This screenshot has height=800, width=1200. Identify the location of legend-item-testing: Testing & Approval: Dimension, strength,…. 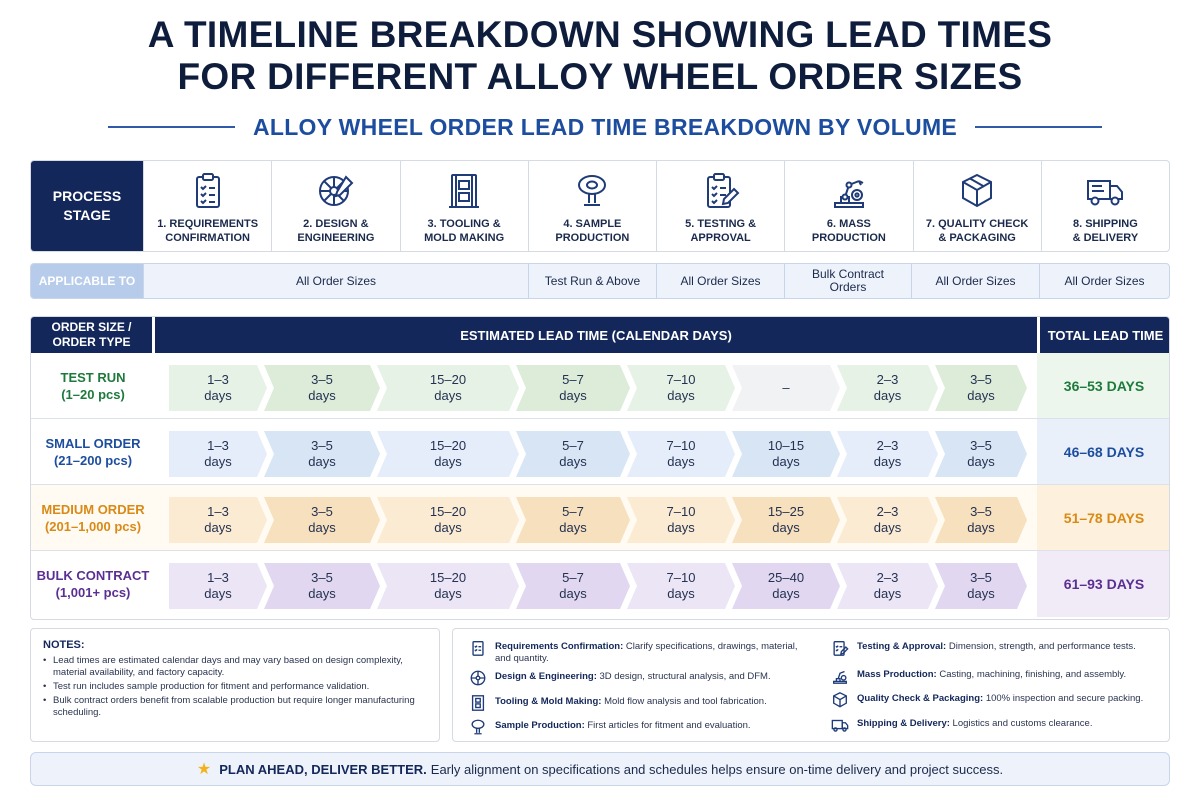
(996, 649).